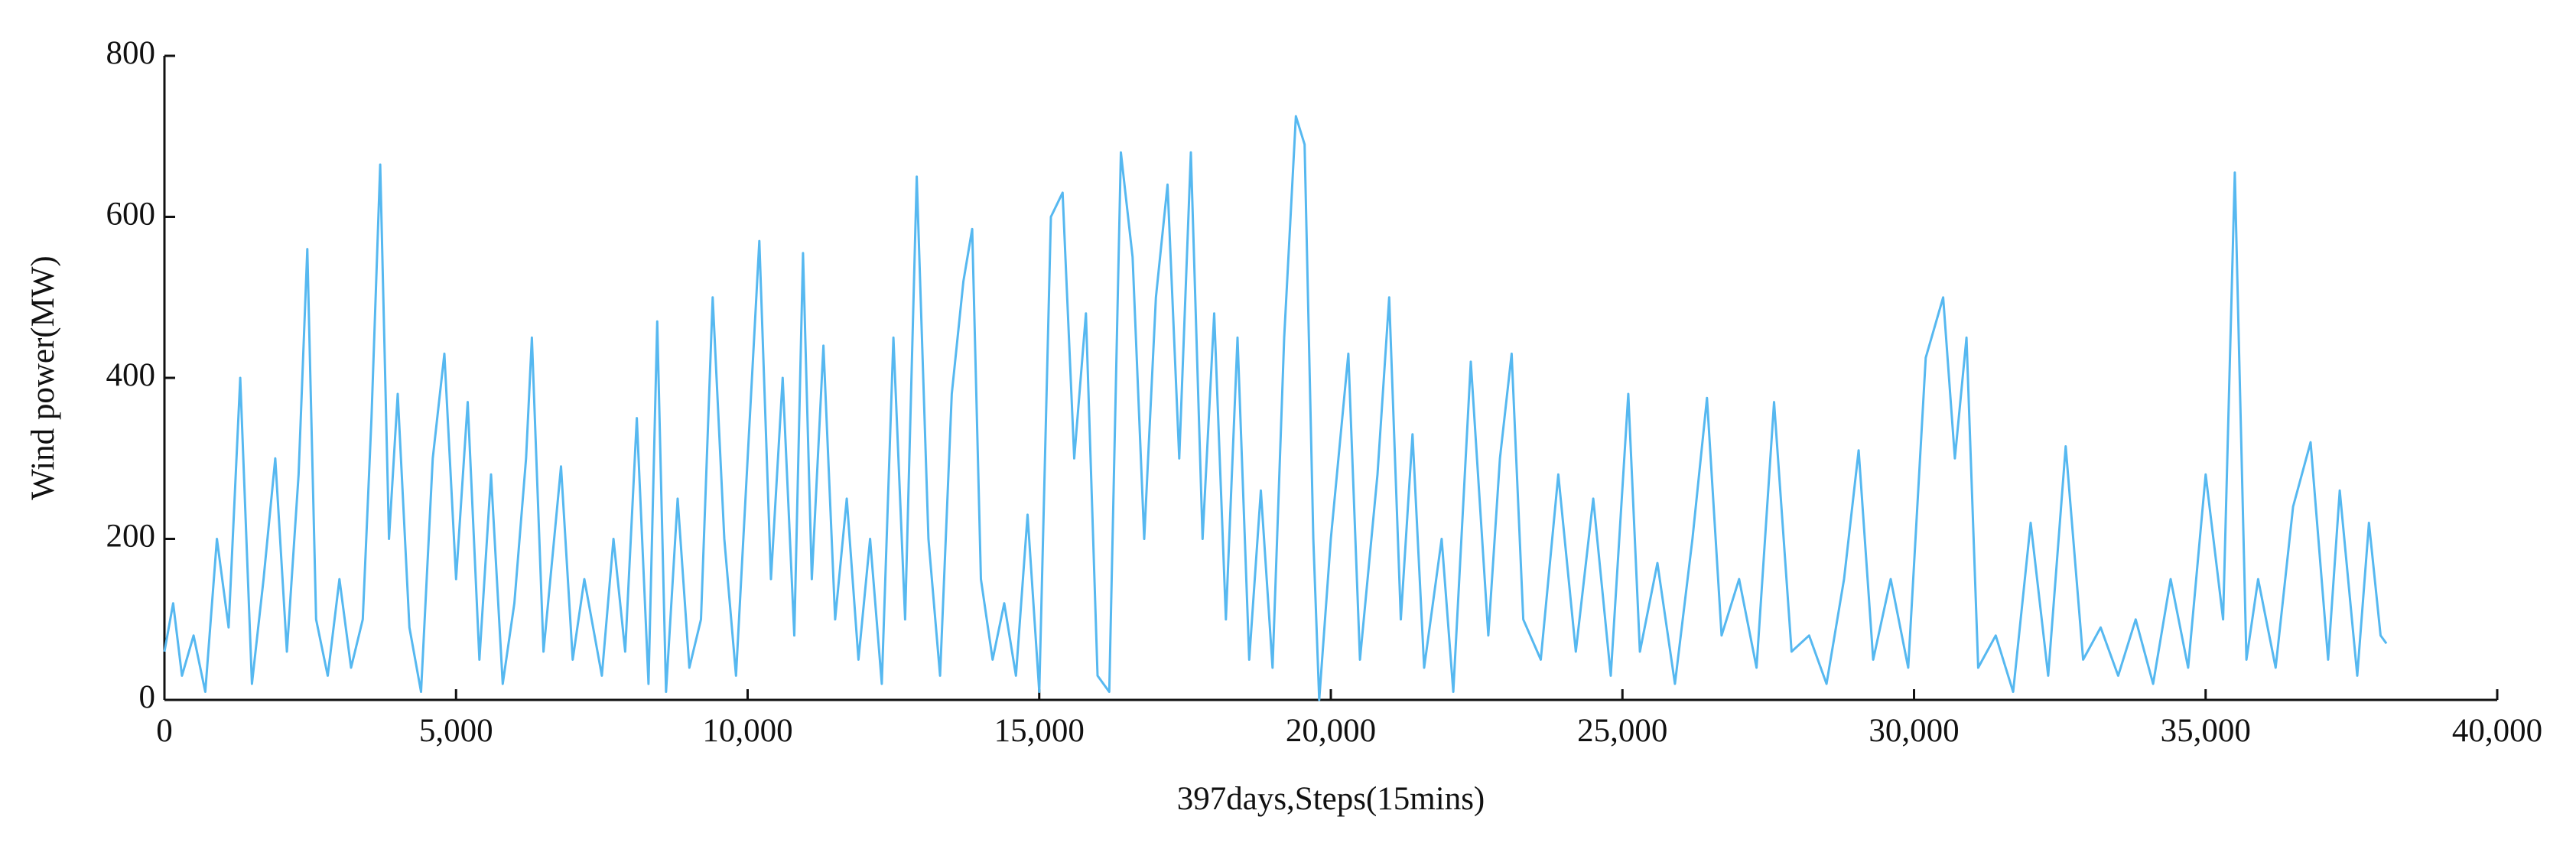  I want to click on x-tick-label: 5,000, so click(456, 731).